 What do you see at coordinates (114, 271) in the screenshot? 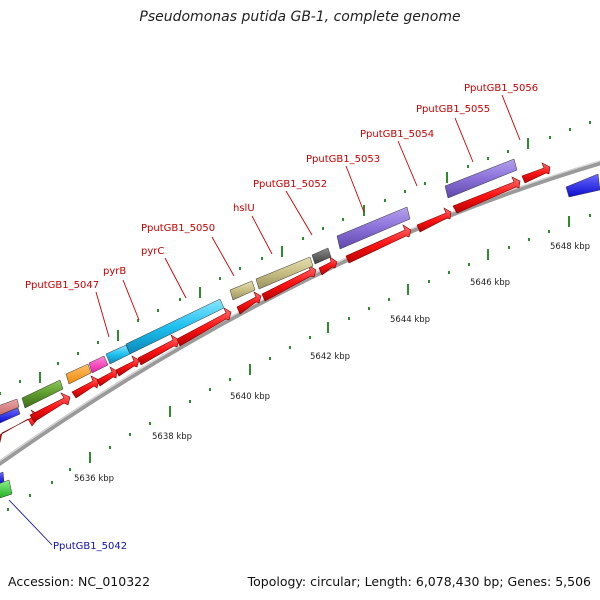
I see `gene-label-pyrB: pyrB` at bounding box center [114, 271].